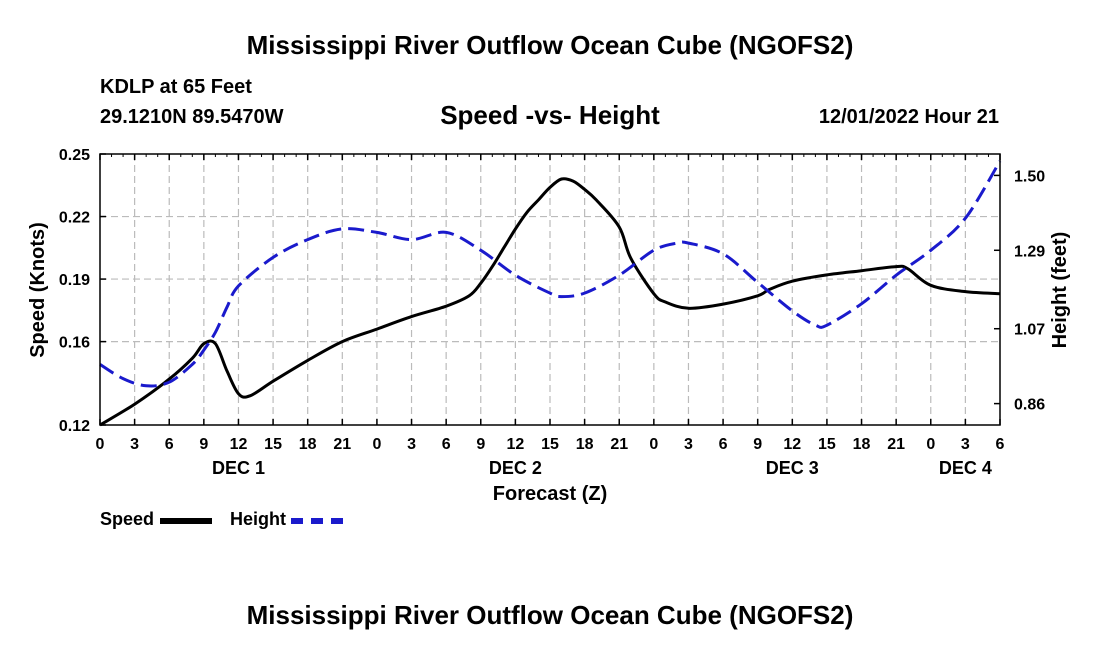 The width and height of the screenshot is (1100, 650). I want to click on legend-height-label: Height, so click(258, 519).